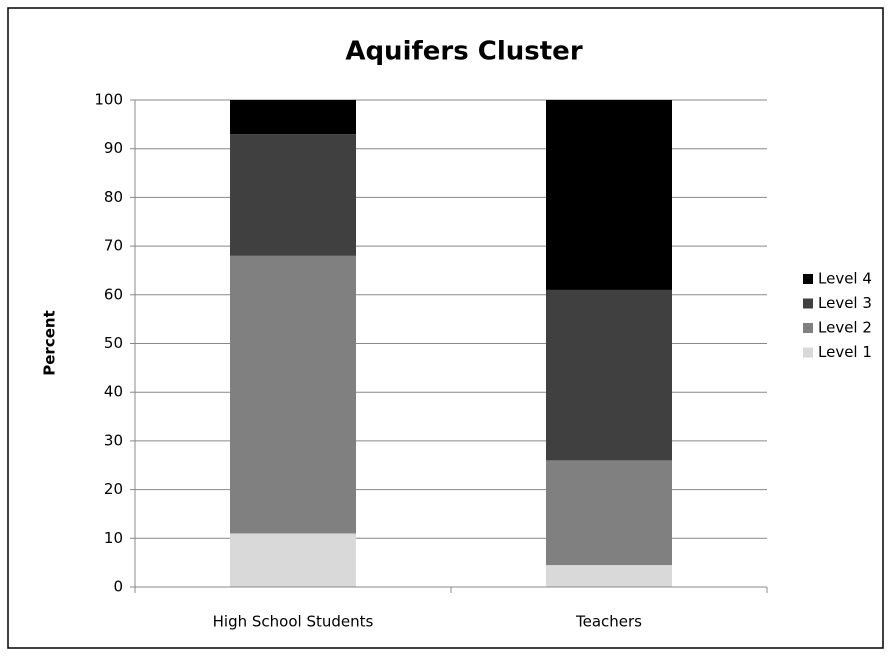  What do you see at coordinates (845, 279) in the screenshot?
I see `legend-label: Level 4` at bounding box center [845, 279].